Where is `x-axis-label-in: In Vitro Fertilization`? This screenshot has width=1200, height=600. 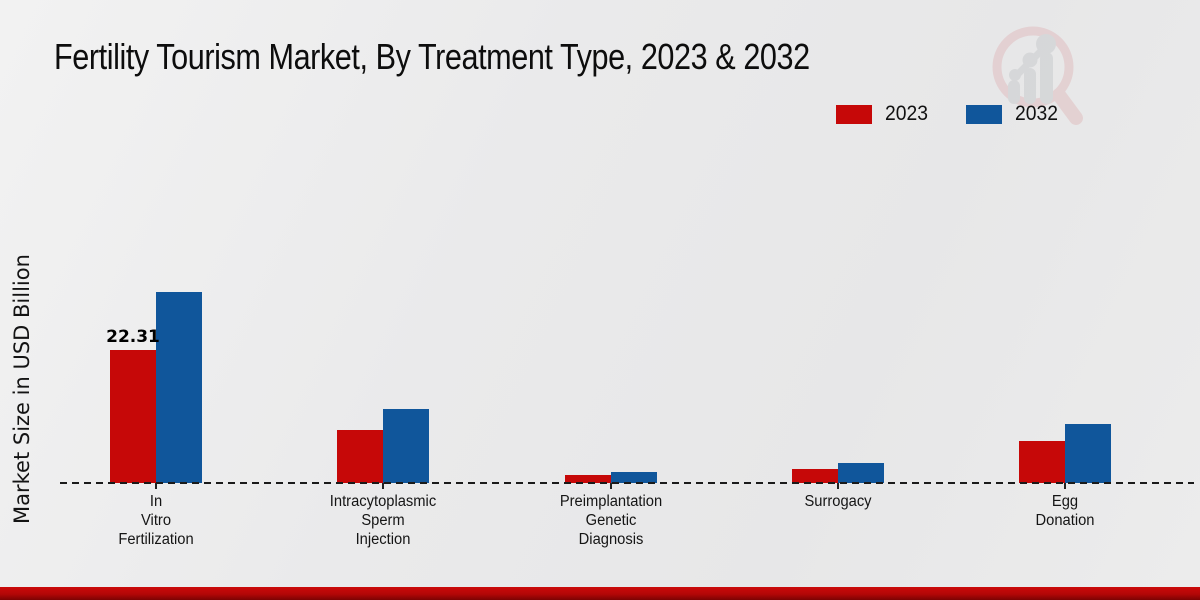
x-axis-label-in: In Vitro Fertilization is located at coordinates (156, 520).